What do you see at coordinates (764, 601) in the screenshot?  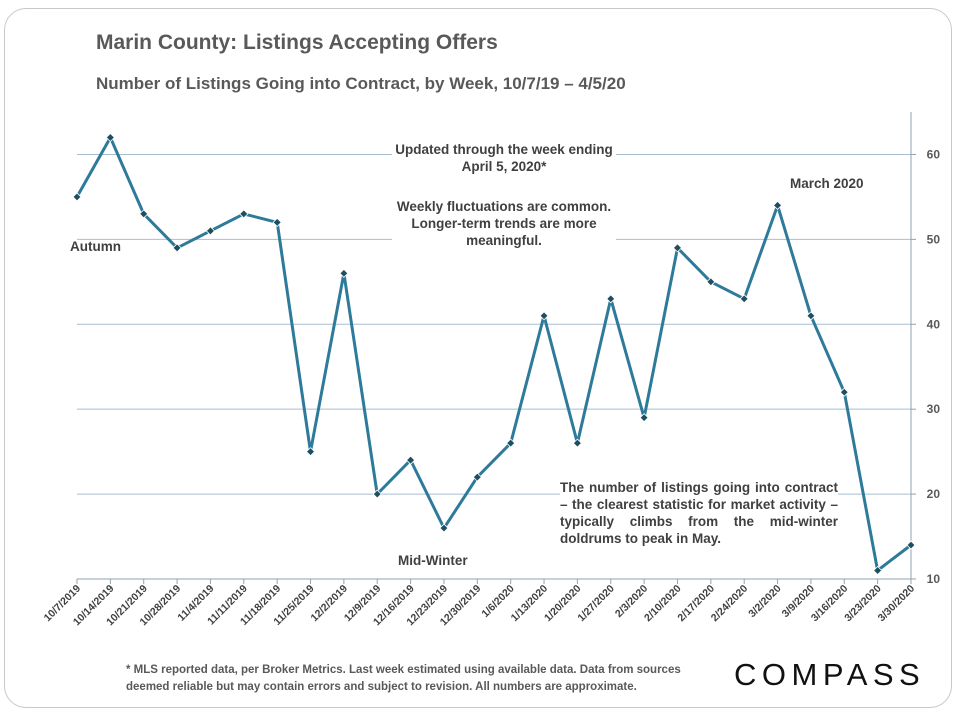 I see `x-tick-label: 3/2/2020` at bounding box center [764, 601].